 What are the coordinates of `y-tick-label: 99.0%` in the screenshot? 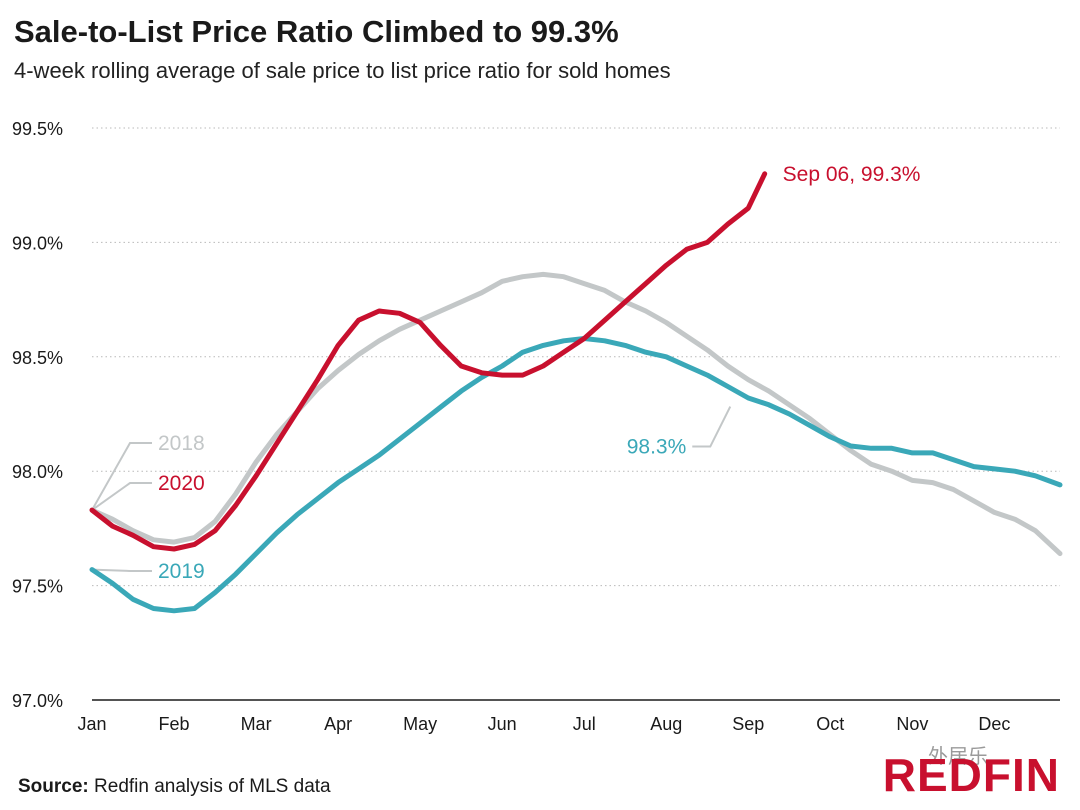 It's located at (37, 243).